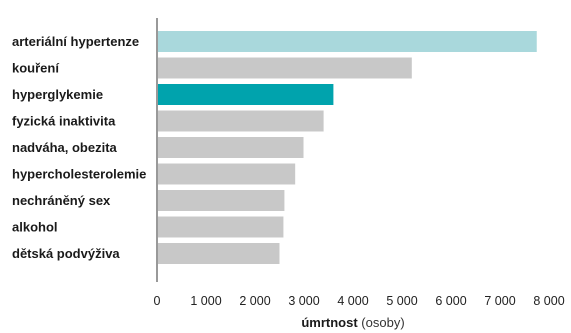 This screenshot has width=571, height=333. I want to click on x-tick-label-1: 1 000, so click(205, 301).